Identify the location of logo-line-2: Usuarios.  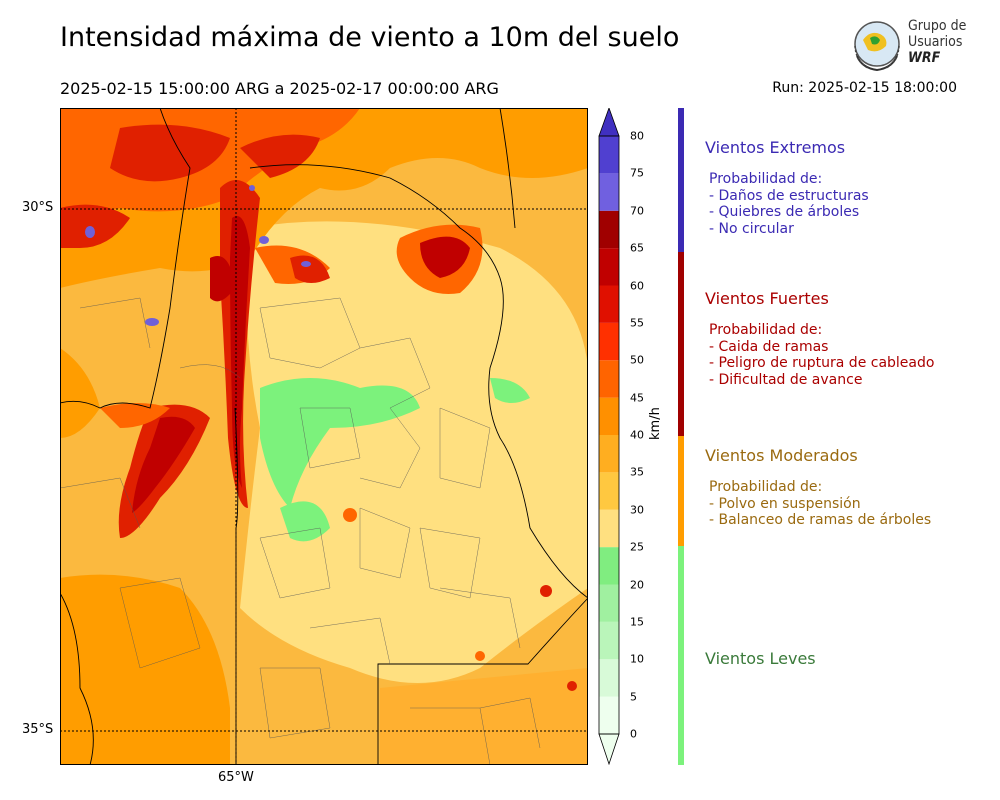
(935, 42).